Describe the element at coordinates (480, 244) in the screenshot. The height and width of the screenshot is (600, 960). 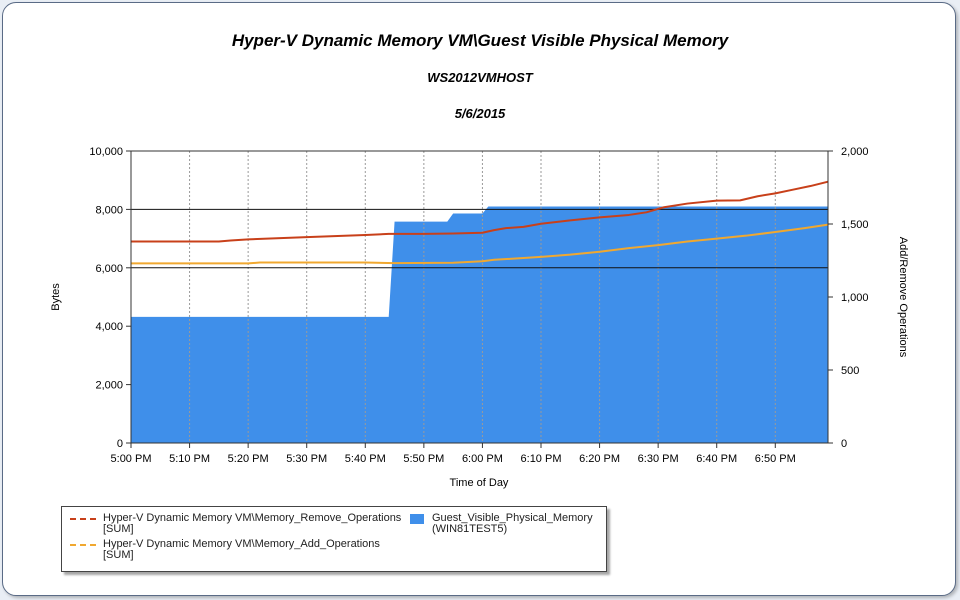
I see `series-add-operations-line` at that location.